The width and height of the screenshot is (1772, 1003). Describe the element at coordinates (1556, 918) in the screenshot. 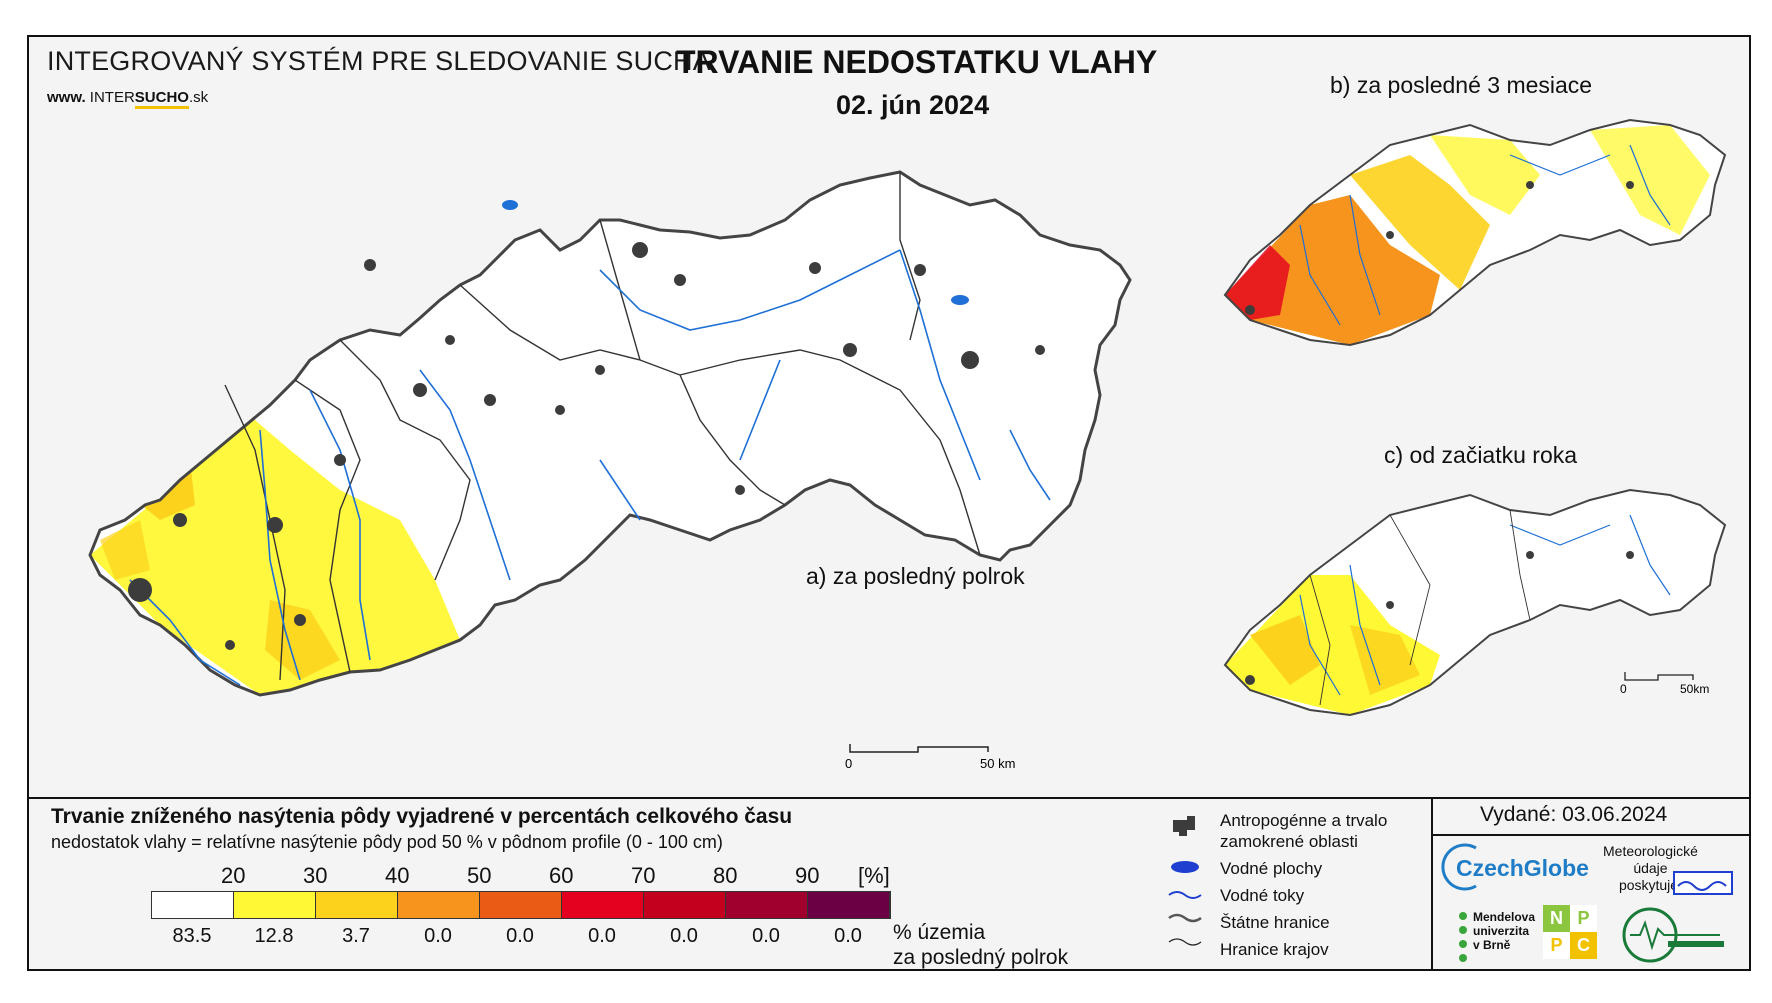

I see `nppc-letter-1: N` at that location.